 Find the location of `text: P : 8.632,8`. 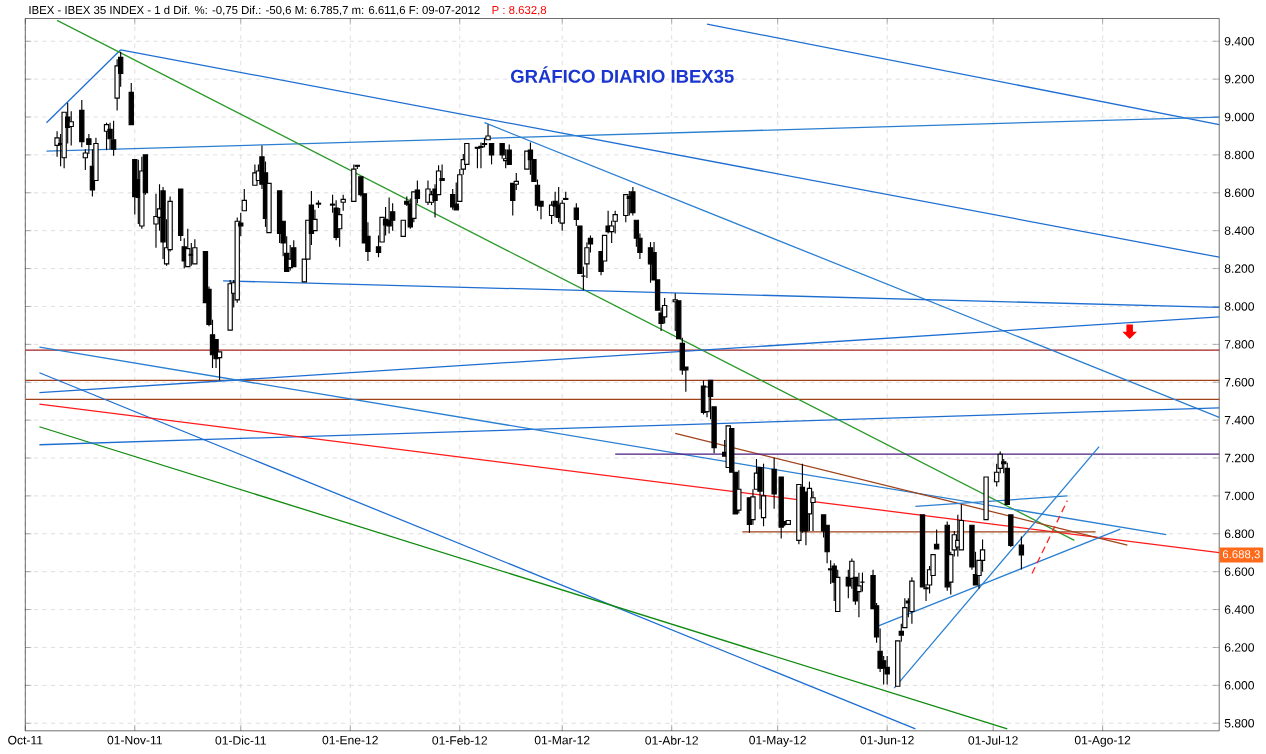

text: P : 8.632,8 is located at coordinates (519, 10).